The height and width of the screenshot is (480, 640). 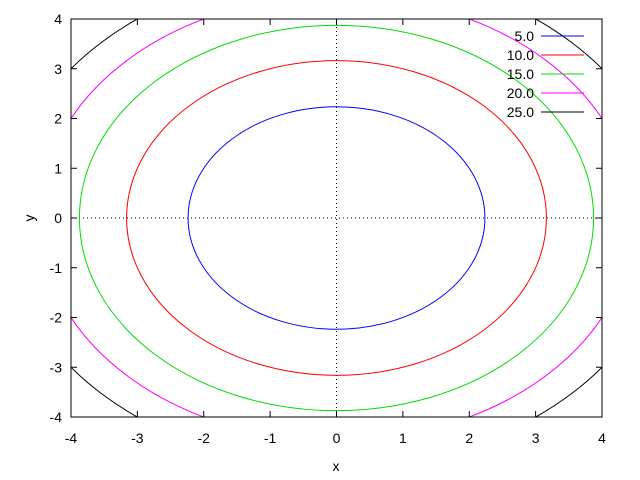 What do you see at coordinates (336, 466) in the screenshot?
I see `x-axis-label: x` at bounding box center [336, 466].